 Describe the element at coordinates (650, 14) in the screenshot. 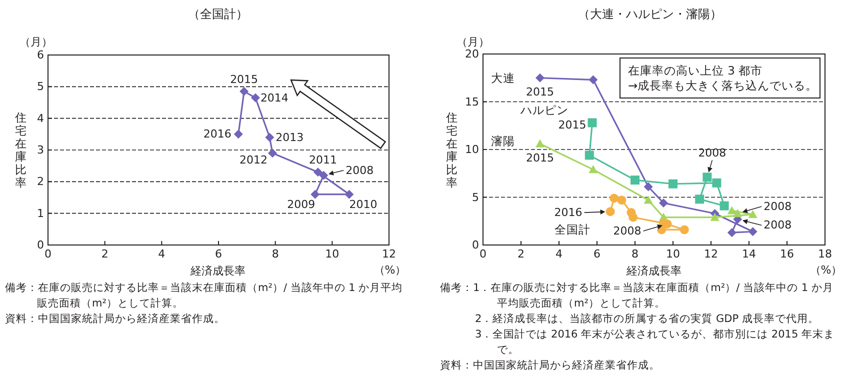

I see `chart-title: （大連・ハルピン・瀋陽）` at that location.